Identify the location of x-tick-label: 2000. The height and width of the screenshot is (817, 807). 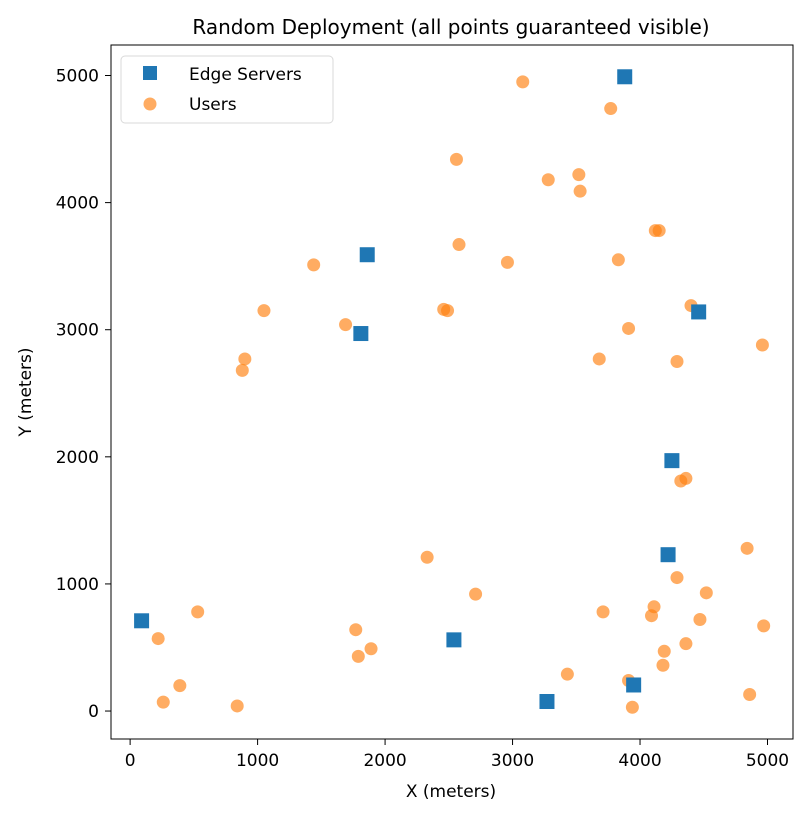
(384, 761).